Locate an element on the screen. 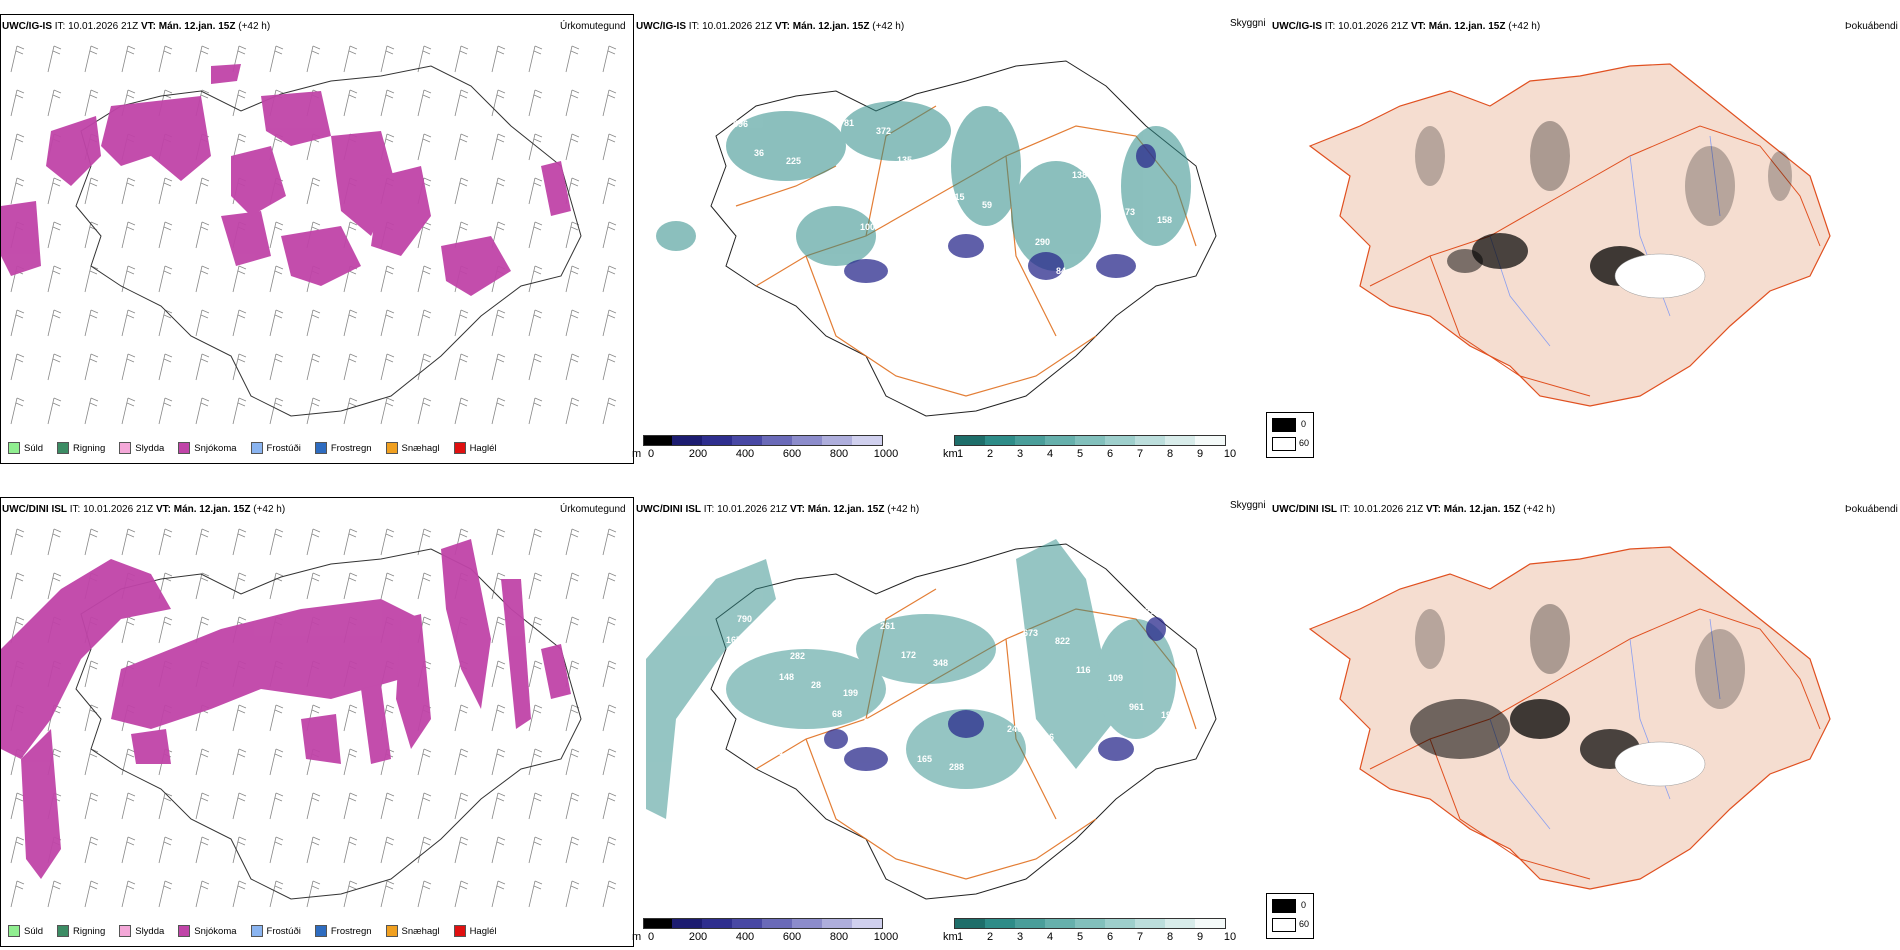  cloud-base-label: 372 is located at coordinates (883, 131).